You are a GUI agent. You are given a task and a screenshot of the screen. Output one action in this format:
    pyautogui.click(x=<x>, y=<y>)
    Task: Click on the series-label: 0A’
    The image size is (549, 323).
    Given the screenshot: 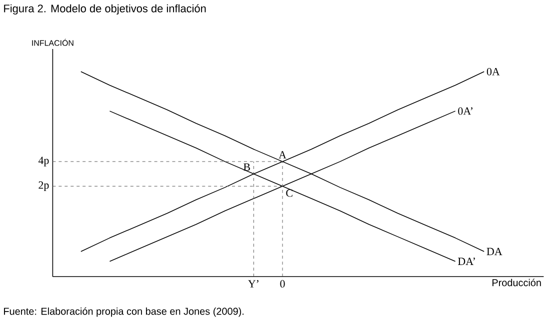 What is the action you would take?
    pyautogui.click(x=465, y=111)
    